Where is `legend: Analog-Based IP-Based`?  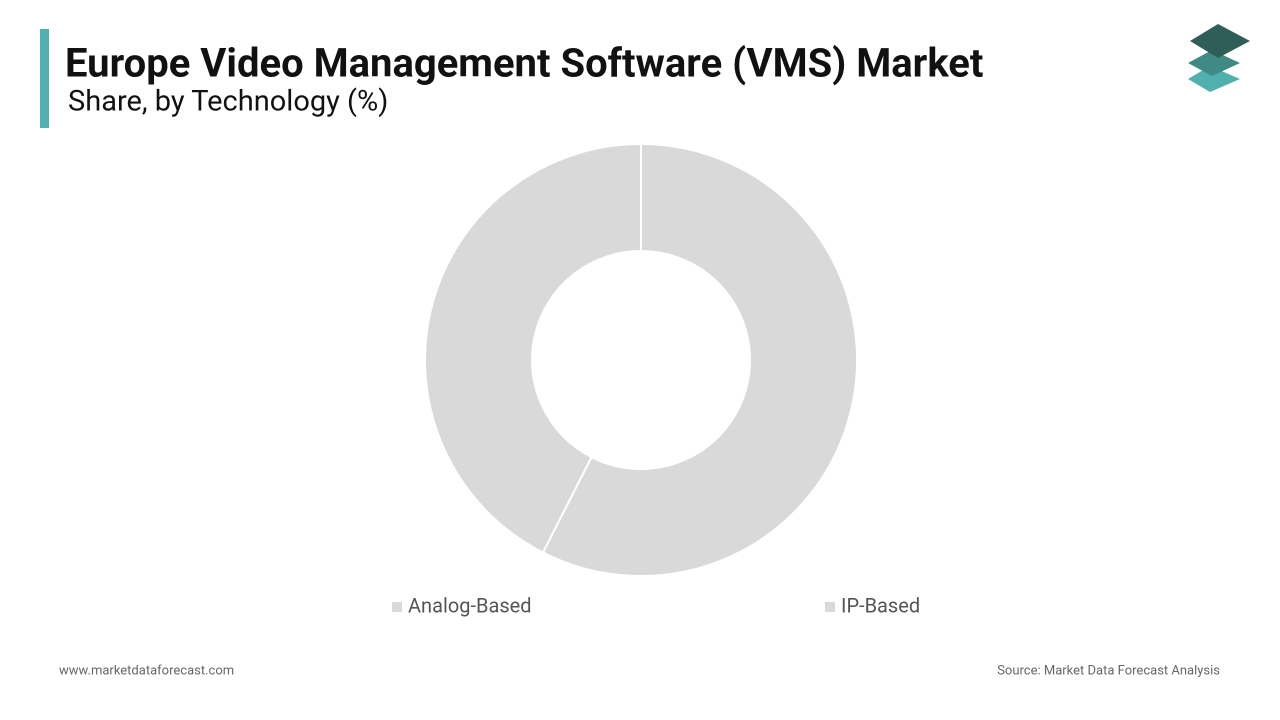 legend: Analog-Based IP-Based is located at coordinates (656, 605).